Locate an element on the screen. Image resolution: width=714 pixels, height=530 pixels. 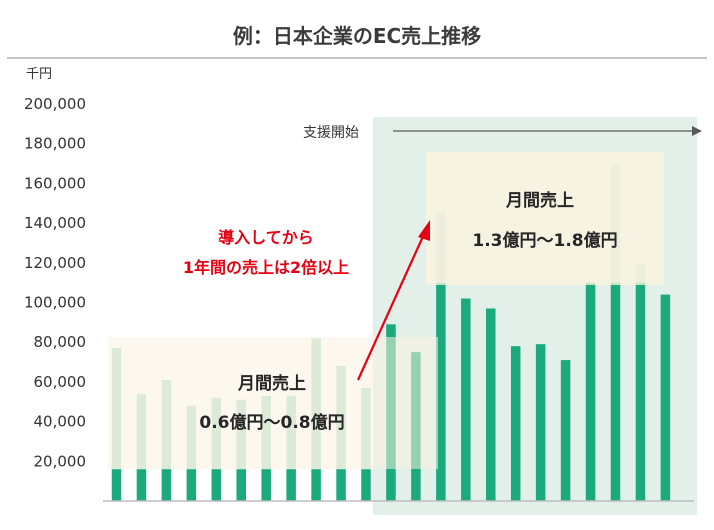
y-tick-label: 120,000 is located at coordinates (55, 263).